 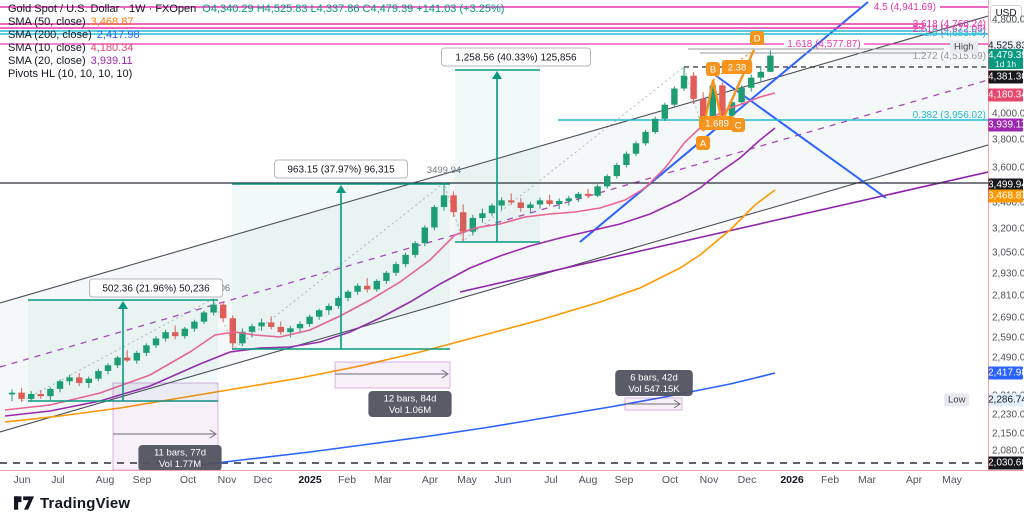 What do you see at coordinates (72, 503) in the screenshot?
I see `tradingview-logo: TradingView` at bounding box center [72, 503].